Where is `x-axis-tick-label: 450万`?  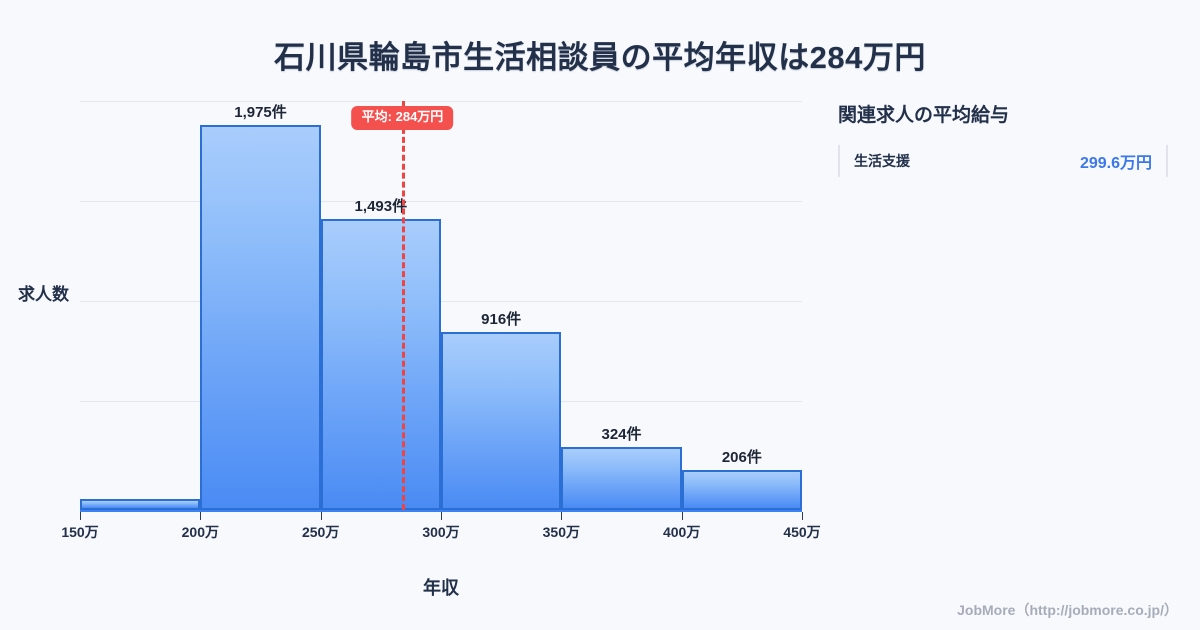 x-axis-tick-label: 450万 is located at coordinates (802, 532).